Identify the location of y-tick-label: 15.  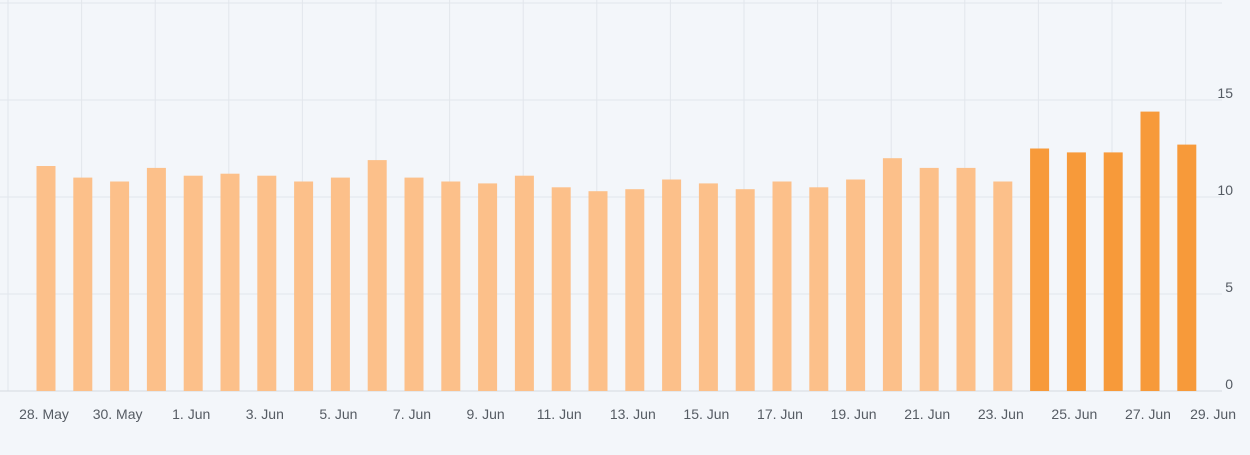
(1225, 93).